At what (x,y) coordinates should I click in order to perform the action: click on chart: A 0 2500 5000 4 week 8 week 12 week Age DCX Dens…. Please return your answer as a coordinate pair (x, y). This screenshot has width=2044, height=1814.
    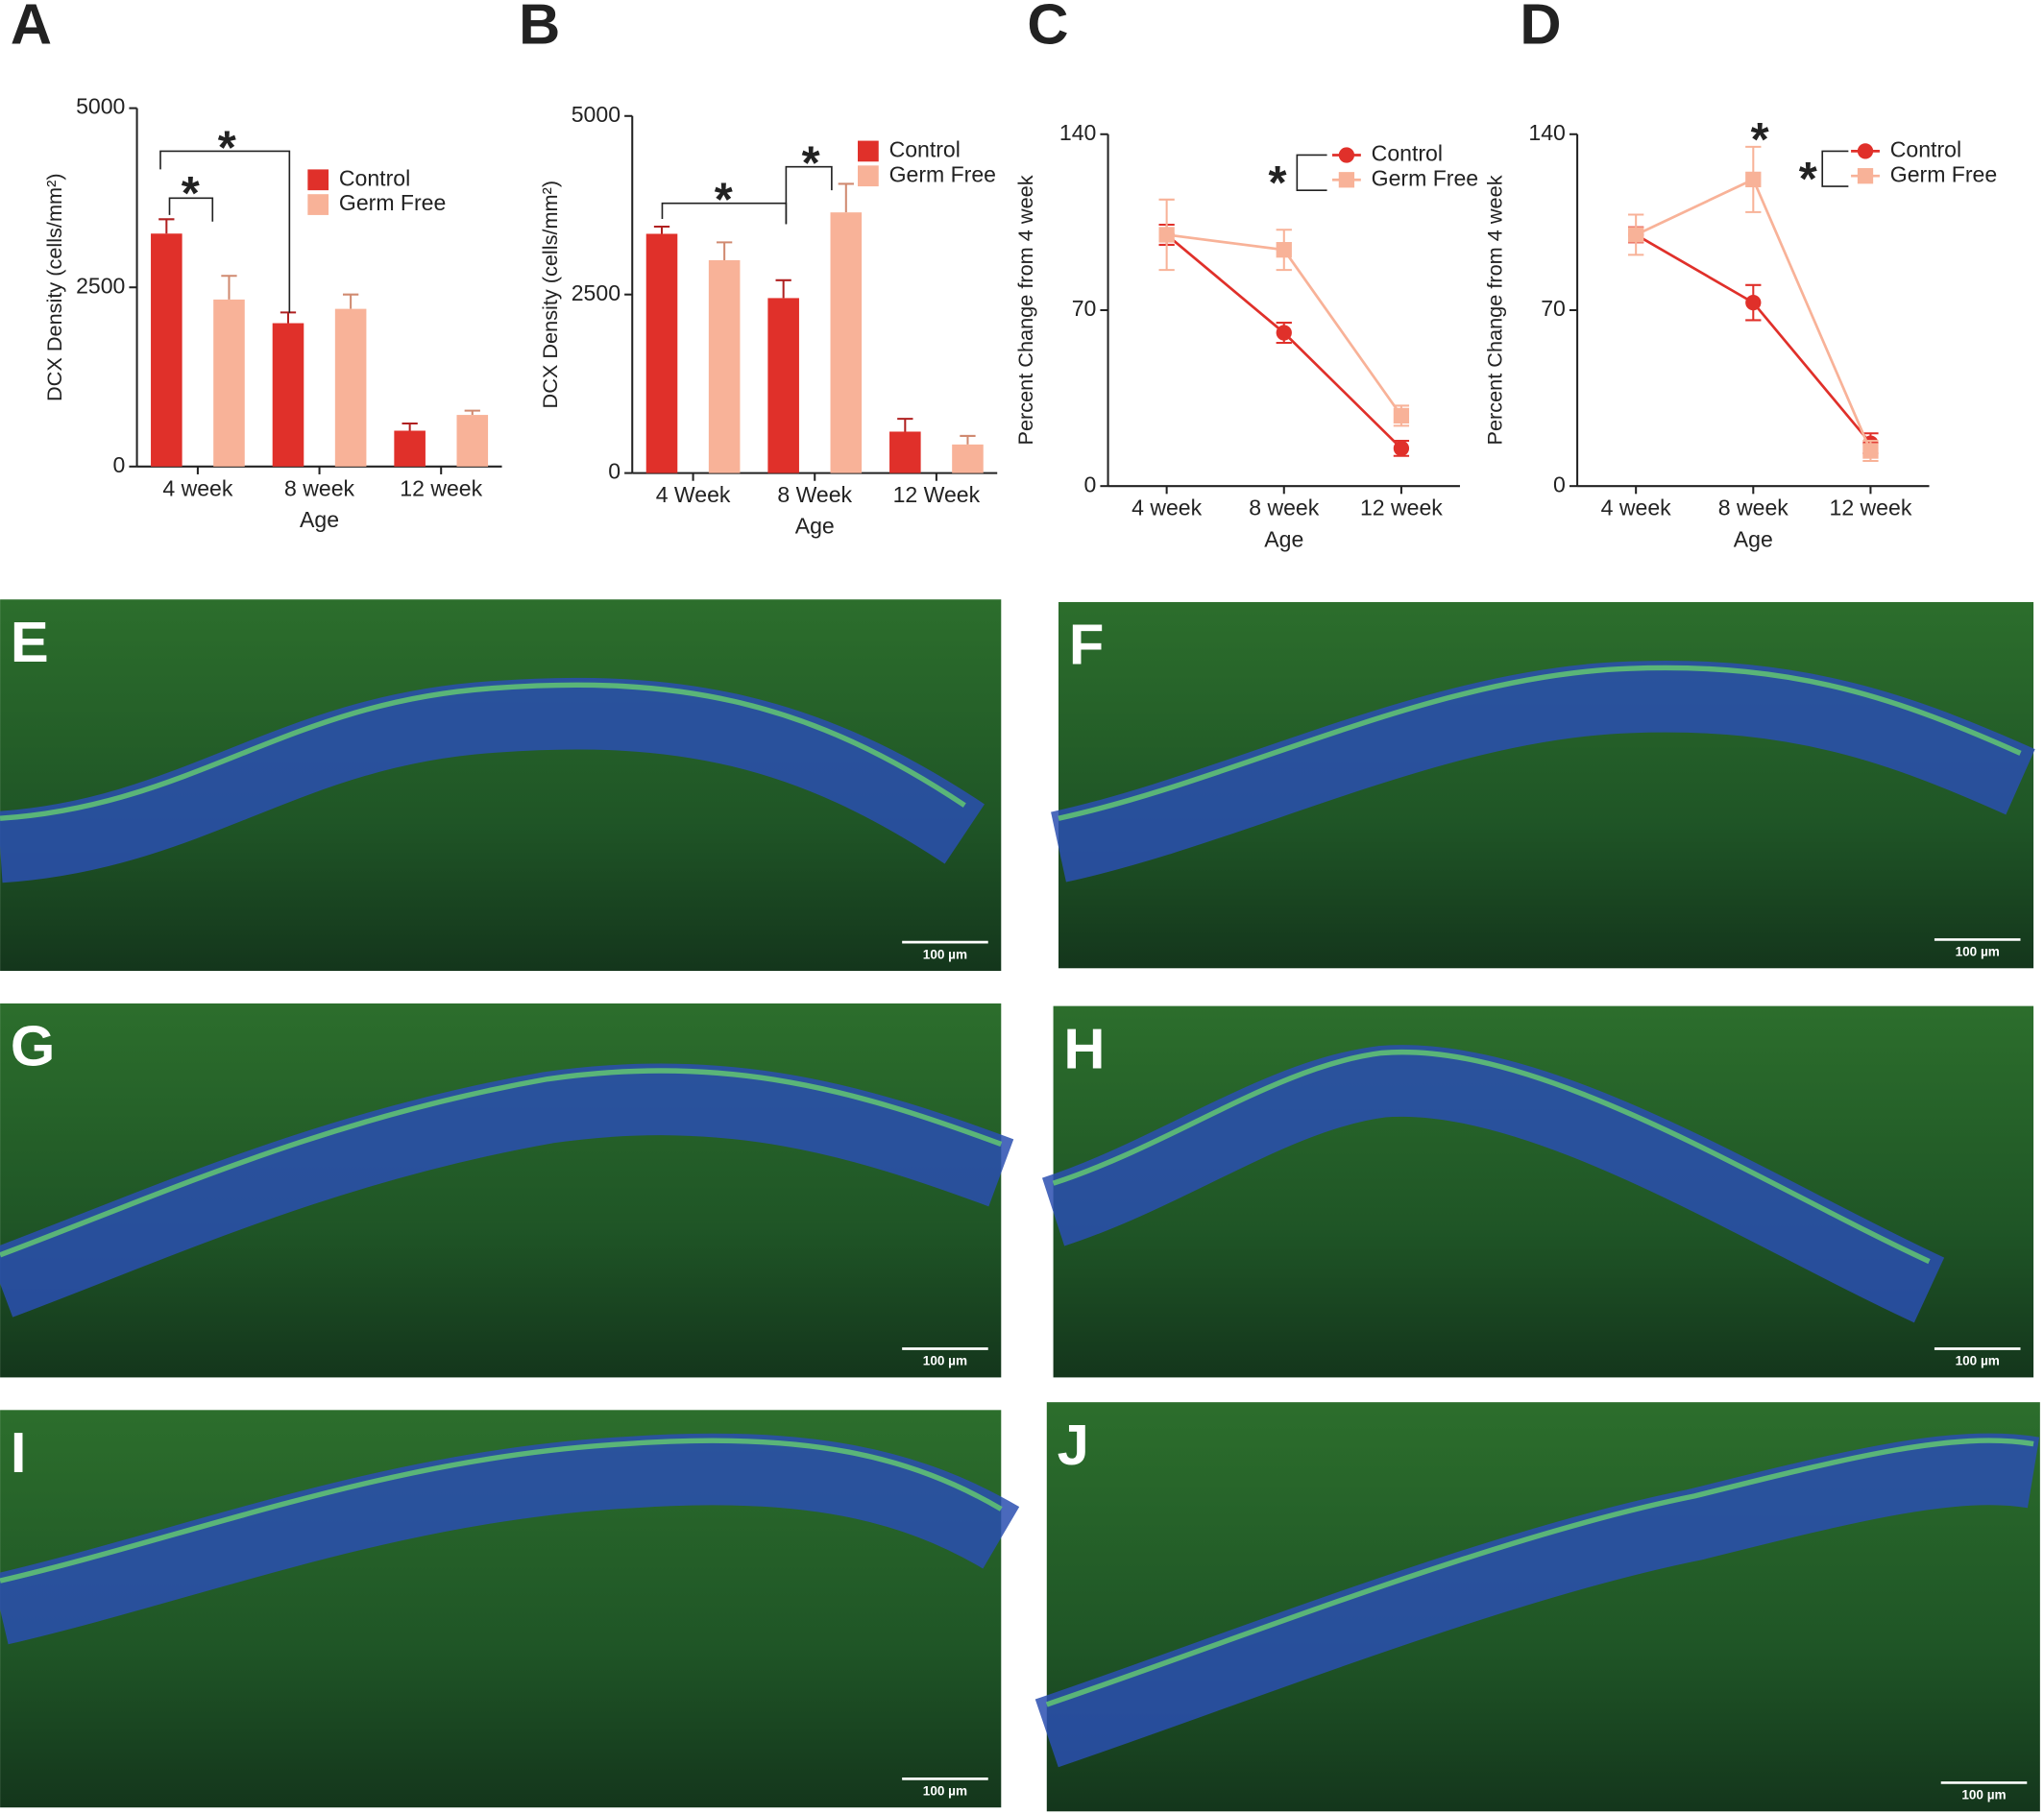
    Looking at the image, I should click on (256, 266).